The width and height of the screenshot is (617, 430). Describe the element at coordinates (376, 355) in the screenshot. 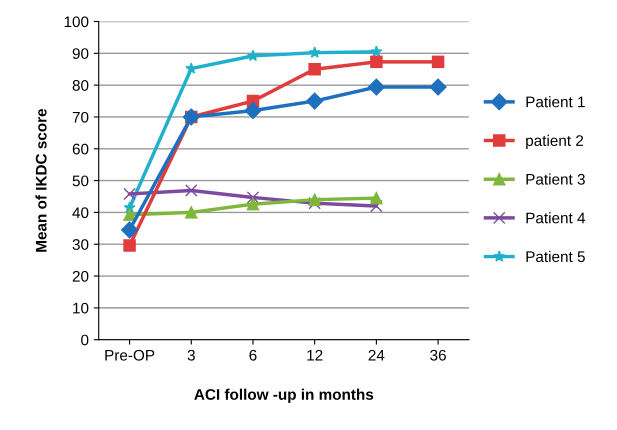

I see `x-tick-label: 24` at that location.